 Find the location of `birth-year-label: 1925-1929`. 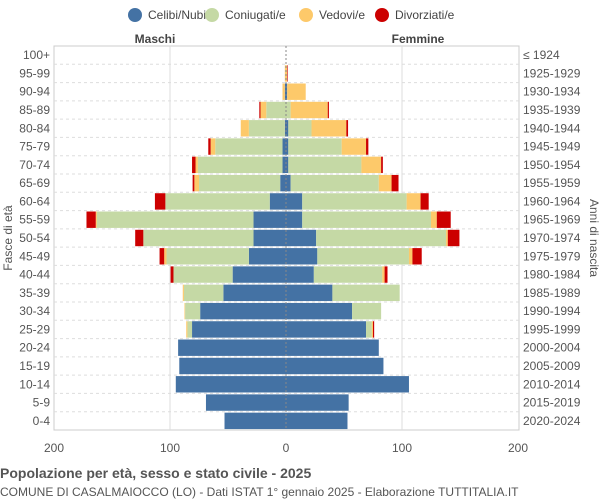

birth-year-label: 1925-1929 is located at coordinates (552, 73).